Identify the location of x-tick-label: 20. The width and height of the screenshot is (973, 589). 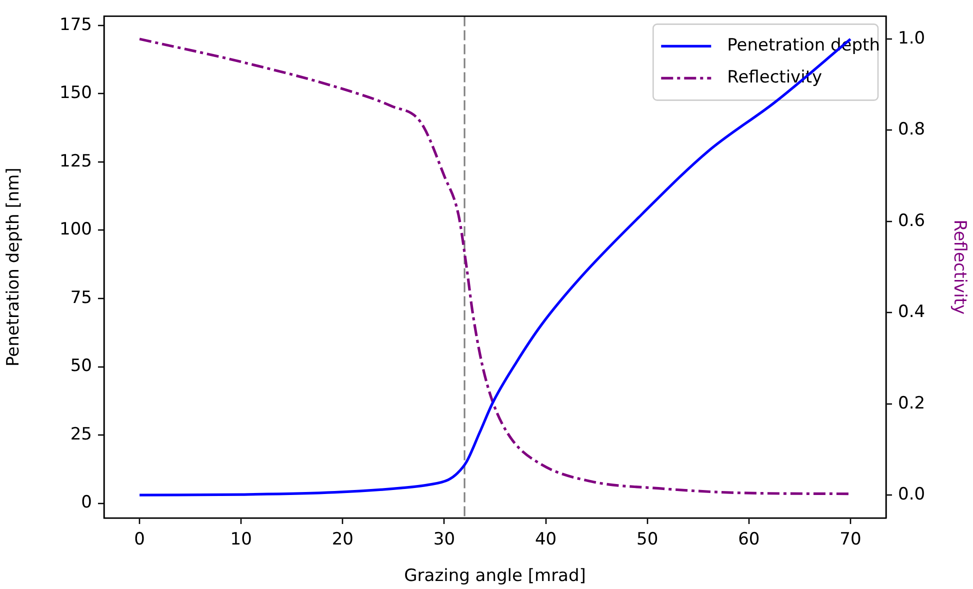
(343, 540).